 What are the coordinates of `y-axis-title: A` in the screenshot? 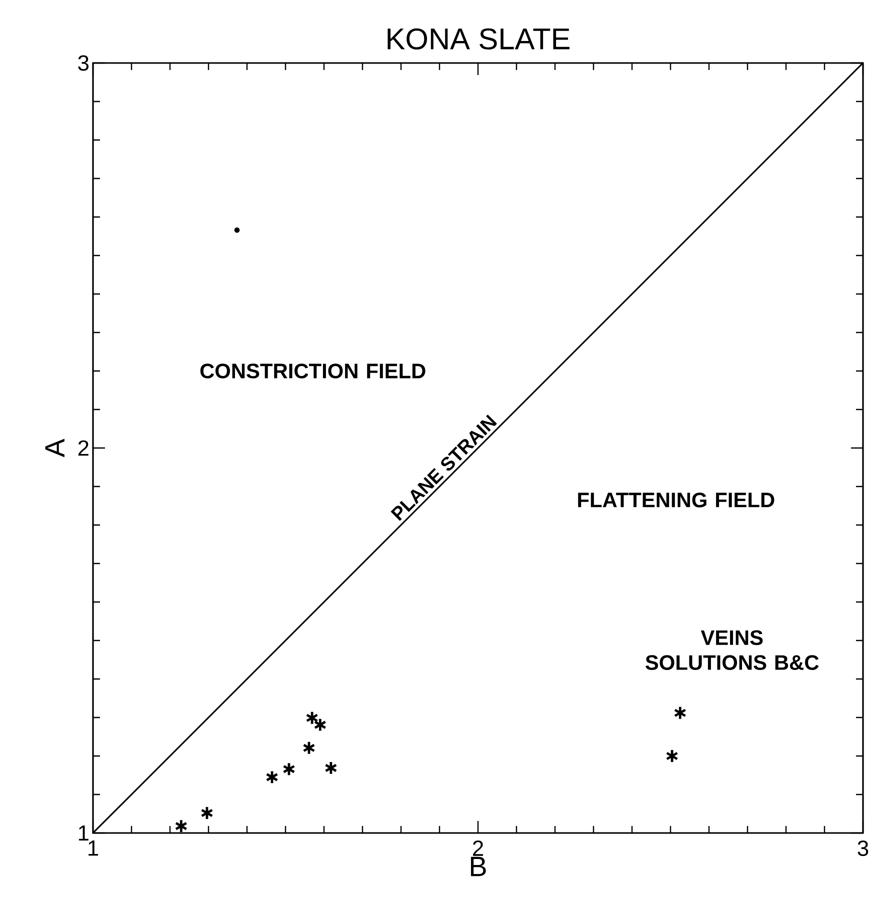 It's located at (54, 448).